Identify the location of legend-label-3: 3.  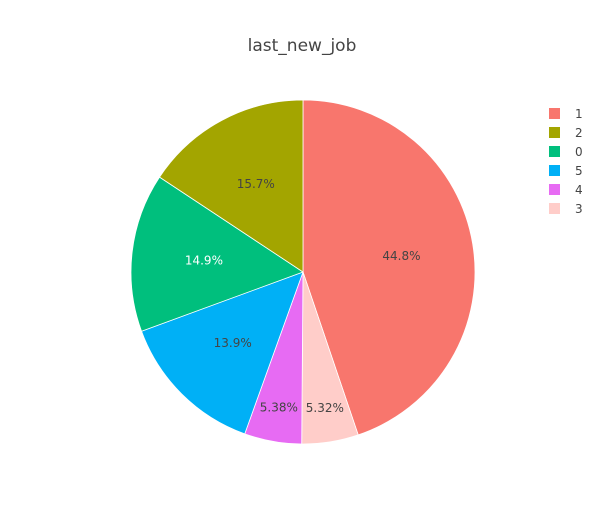
(579, 209).